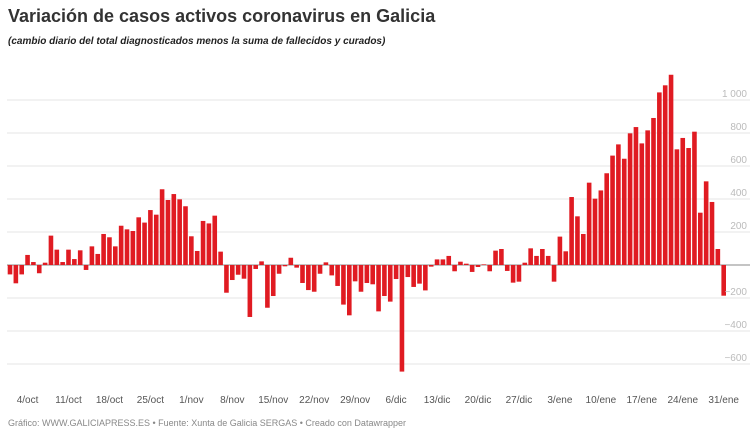 Image resolution: width=756 pixels, height=447 pixels. What do you see at coordinates (682, 400) in the screenshot?
I see `x-tick-label: 24/ene` at bounding box center [682, 400].